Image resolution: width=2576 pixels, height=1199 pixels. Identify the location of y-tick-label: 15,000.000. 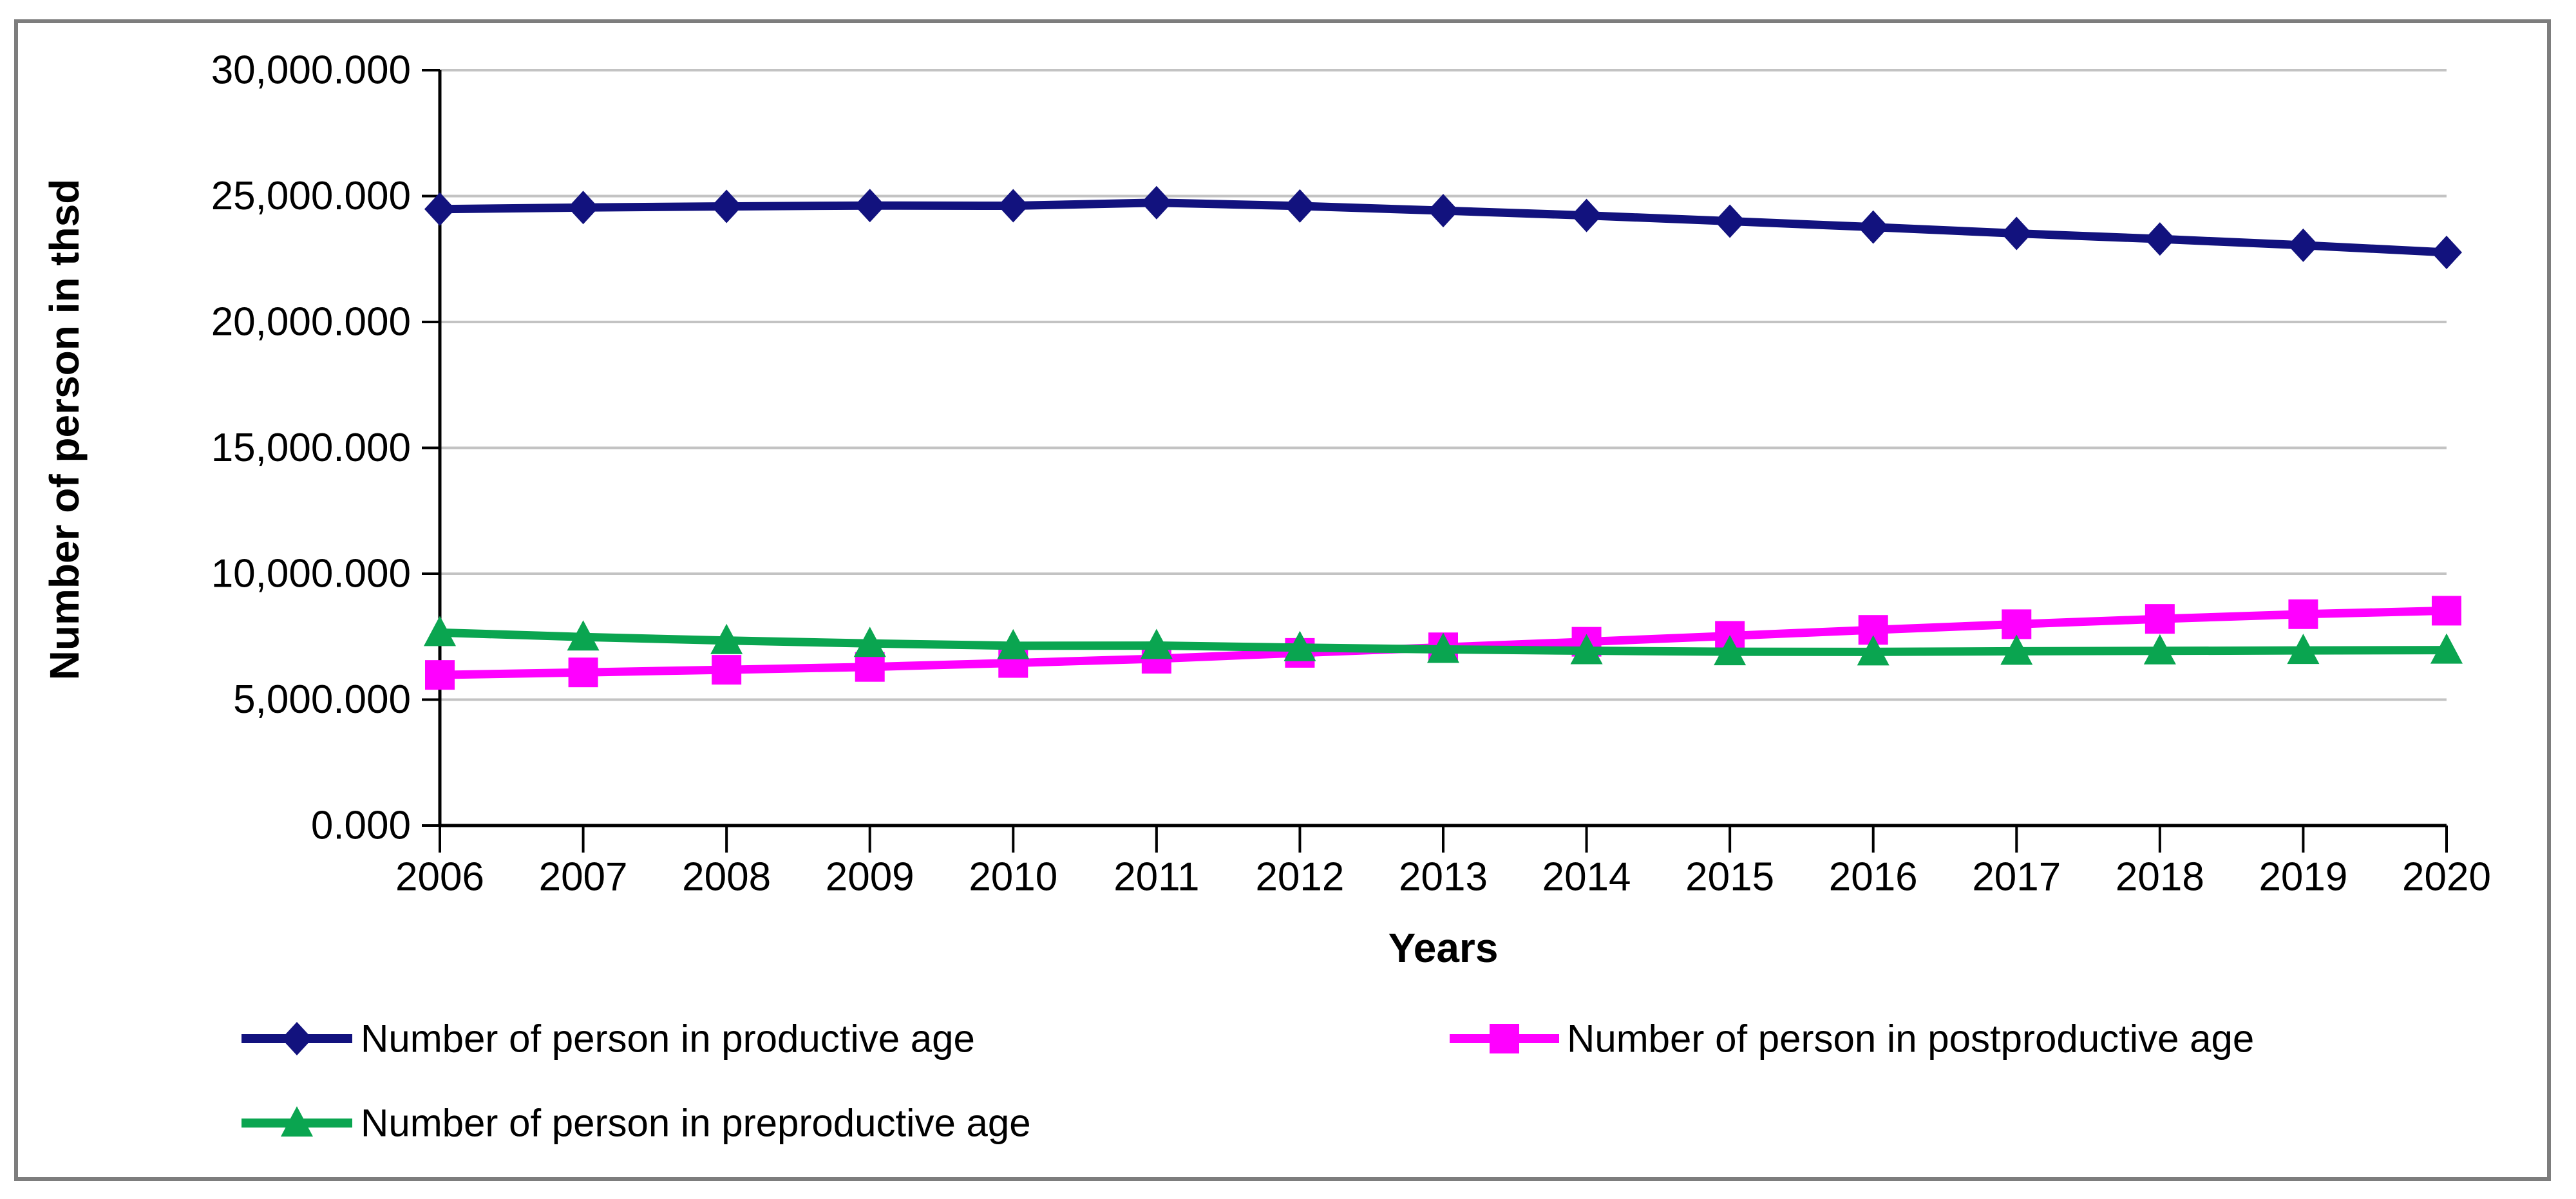
(311, 448).